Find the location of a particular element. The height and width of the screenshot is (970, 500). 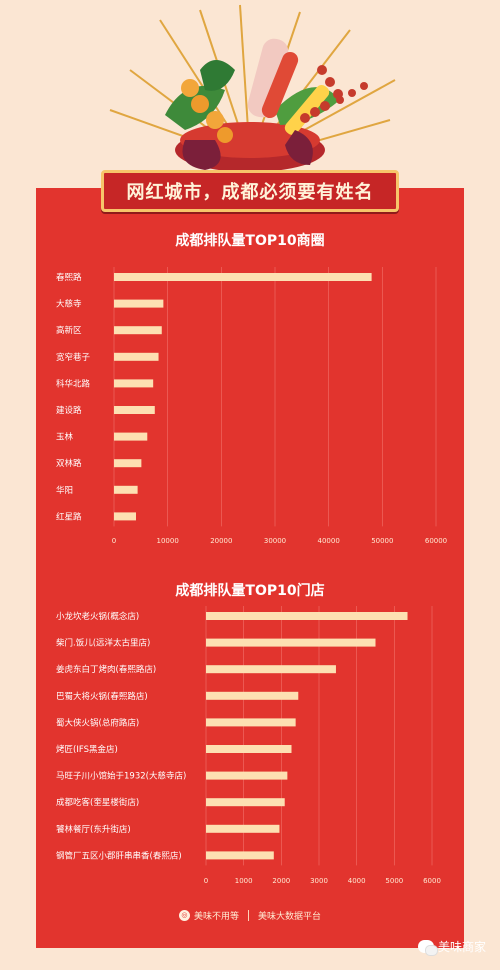

category-label: 大慈寺 is located at coordinates (69, 304).